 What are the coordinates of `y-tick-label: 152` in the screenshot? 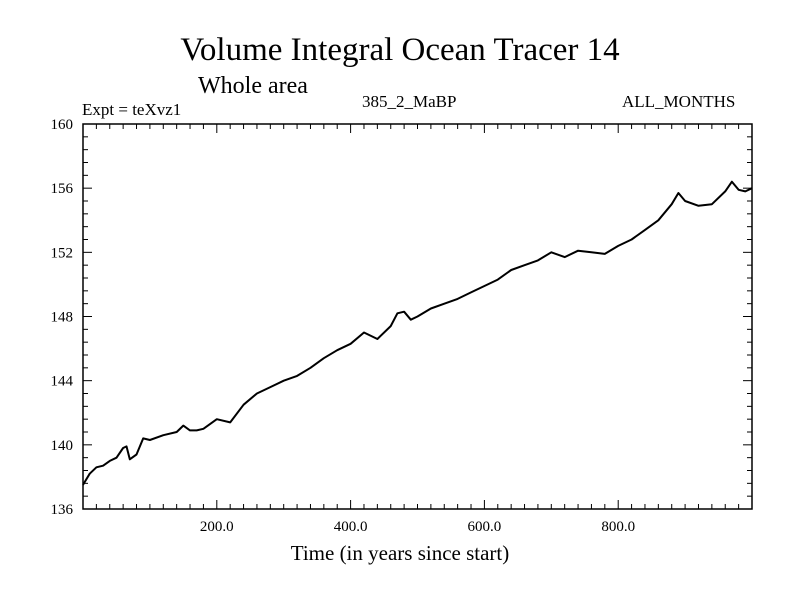 It's located at (62, 253).